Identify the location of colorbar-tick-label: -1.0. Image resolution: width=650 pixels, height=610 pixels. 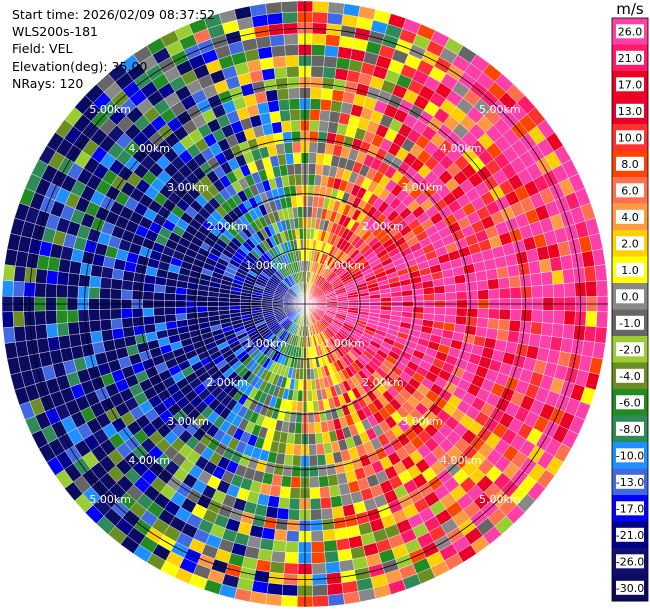
(629, 323).